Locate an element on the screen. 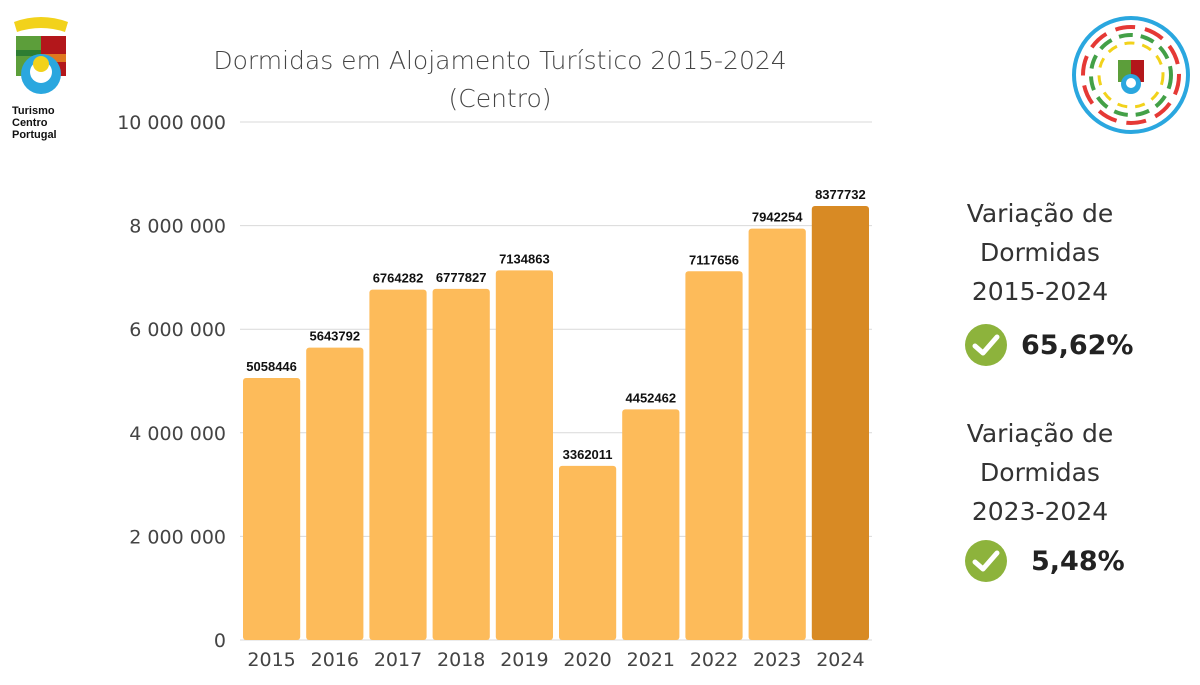 The image size is (1200, 685). x-tick-label: 2015 is located at coordinates (271, 660).